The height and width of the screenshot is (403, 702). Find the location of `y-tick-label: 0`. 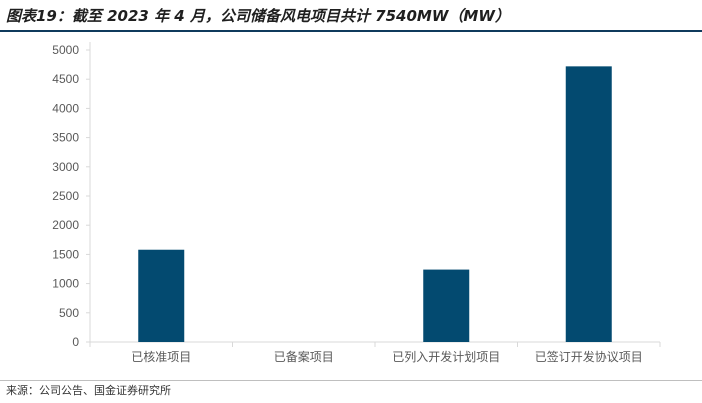

y-tick-label: 0 is located at coordinates (75, 342).